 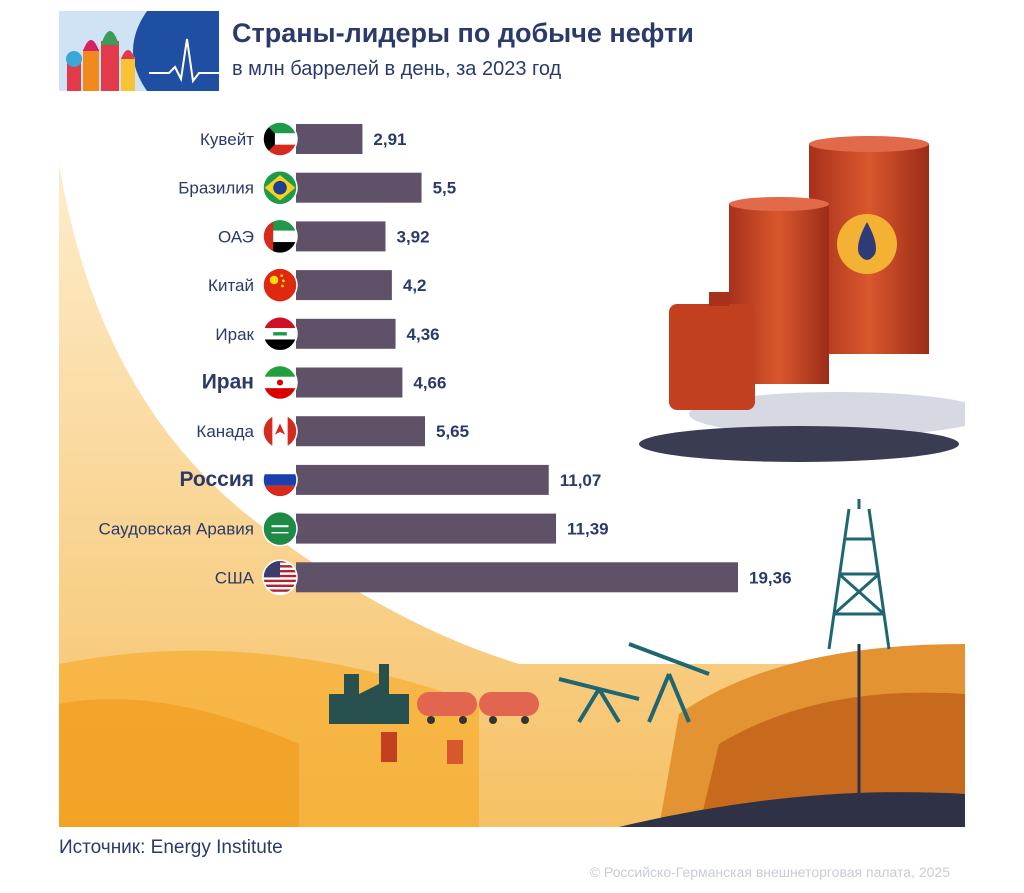 What do you see at coordinates (452, 431) in the screenshot?
I see `value-label: 5,65` at bounding box center [452, 431].